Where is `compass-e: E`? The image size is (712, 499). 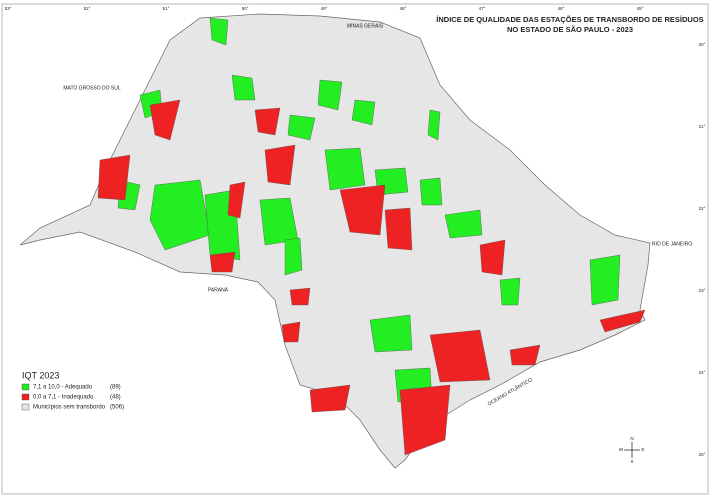
compass-e: E is located at coordinates (642, 449).